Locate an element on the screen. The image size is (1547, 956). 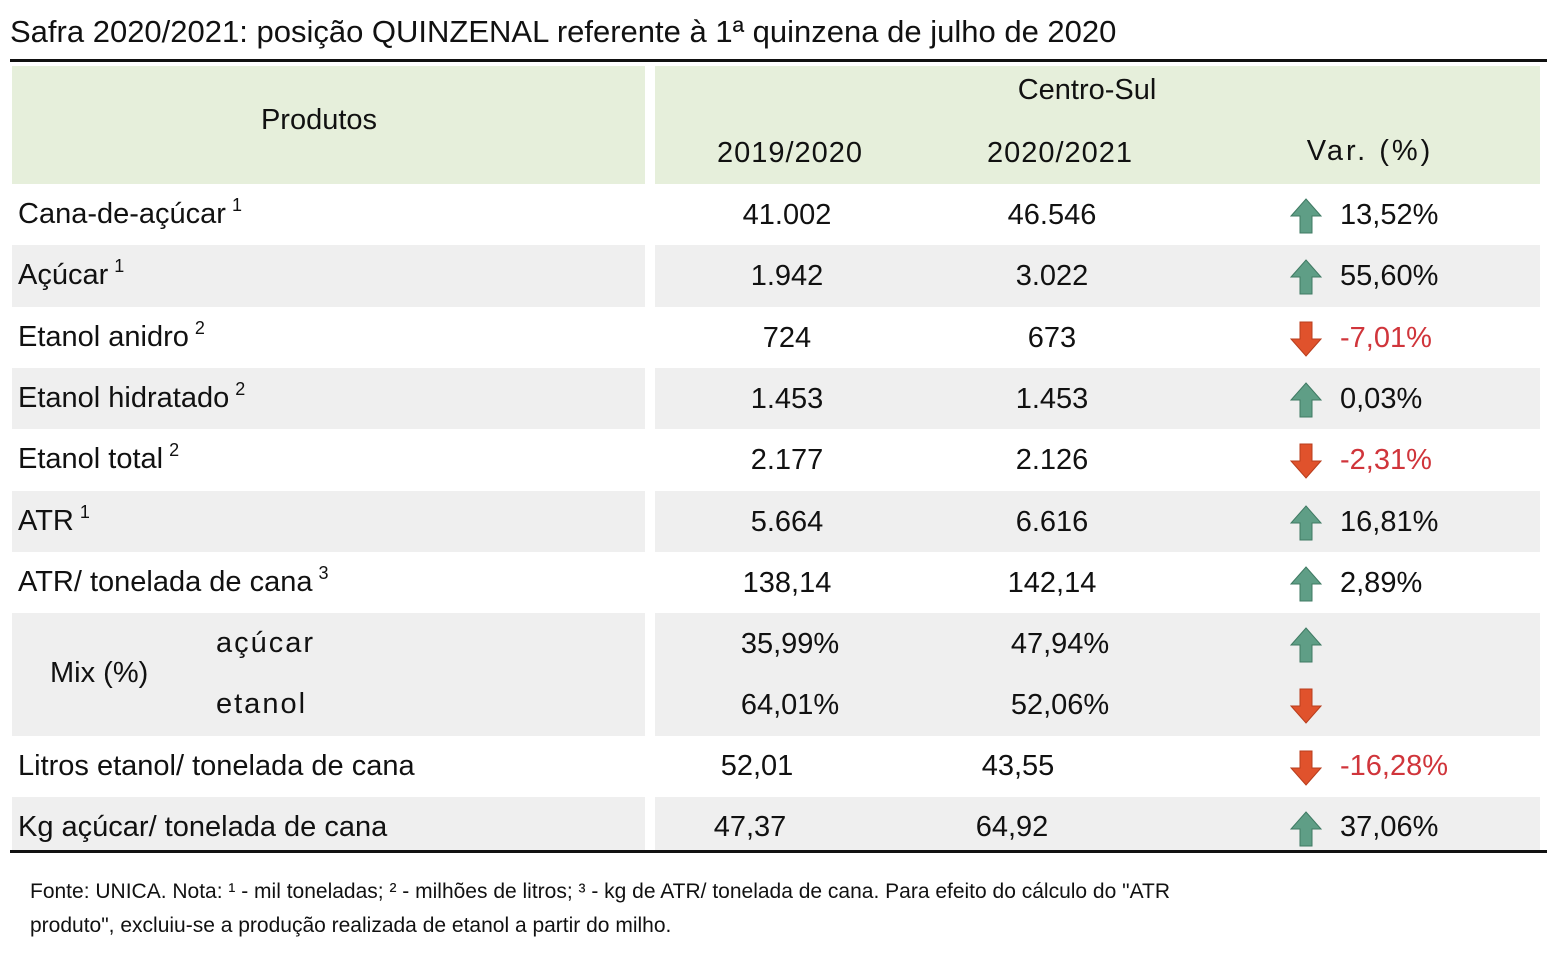
cell-var: 13,52% is located at coordinates (1389, 215).